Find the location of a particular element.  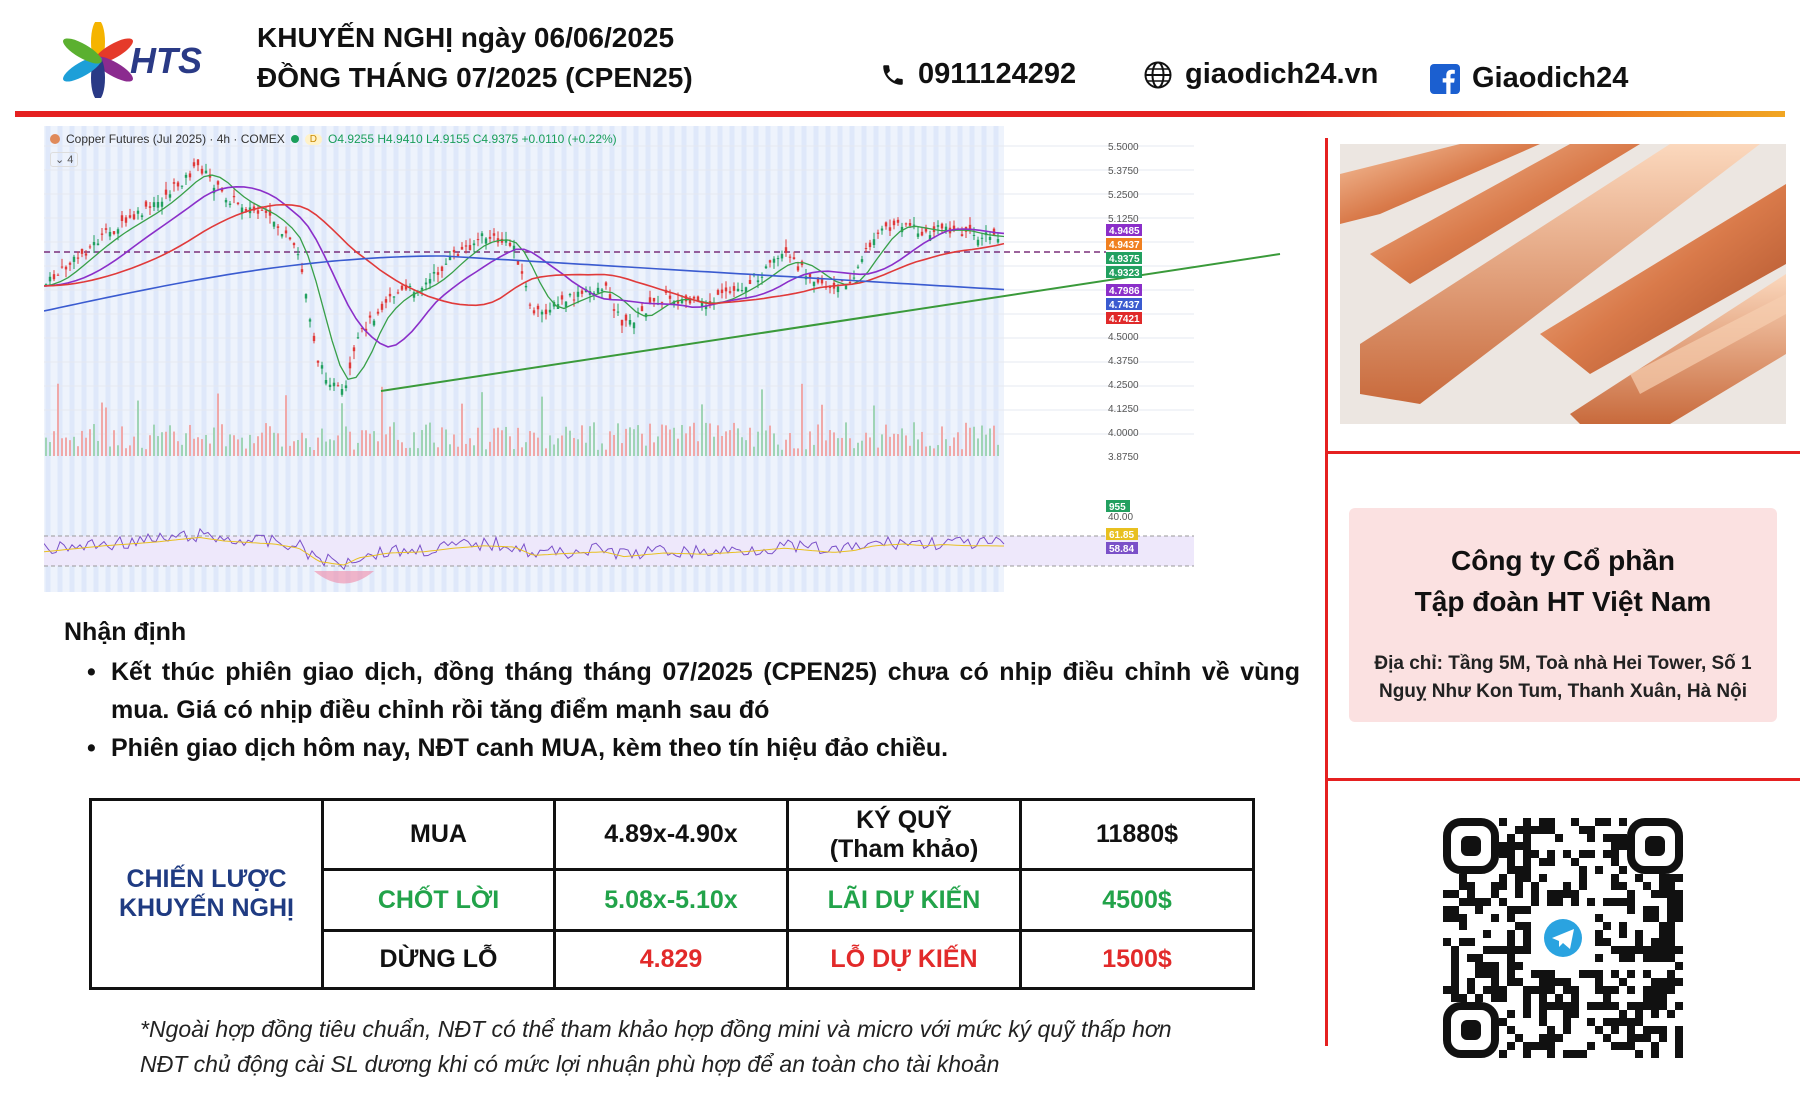

facebook-contact: Giaodich24 is located at coordinates (1529, 78).